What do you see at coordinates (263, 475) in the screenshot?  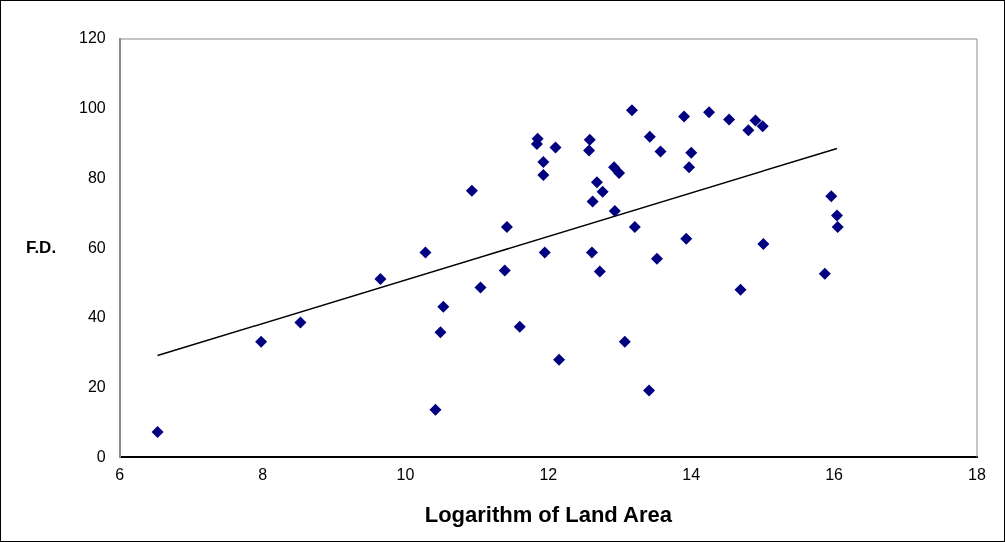 I see `x-tick-label: 8` at bounding box center [263, 475].